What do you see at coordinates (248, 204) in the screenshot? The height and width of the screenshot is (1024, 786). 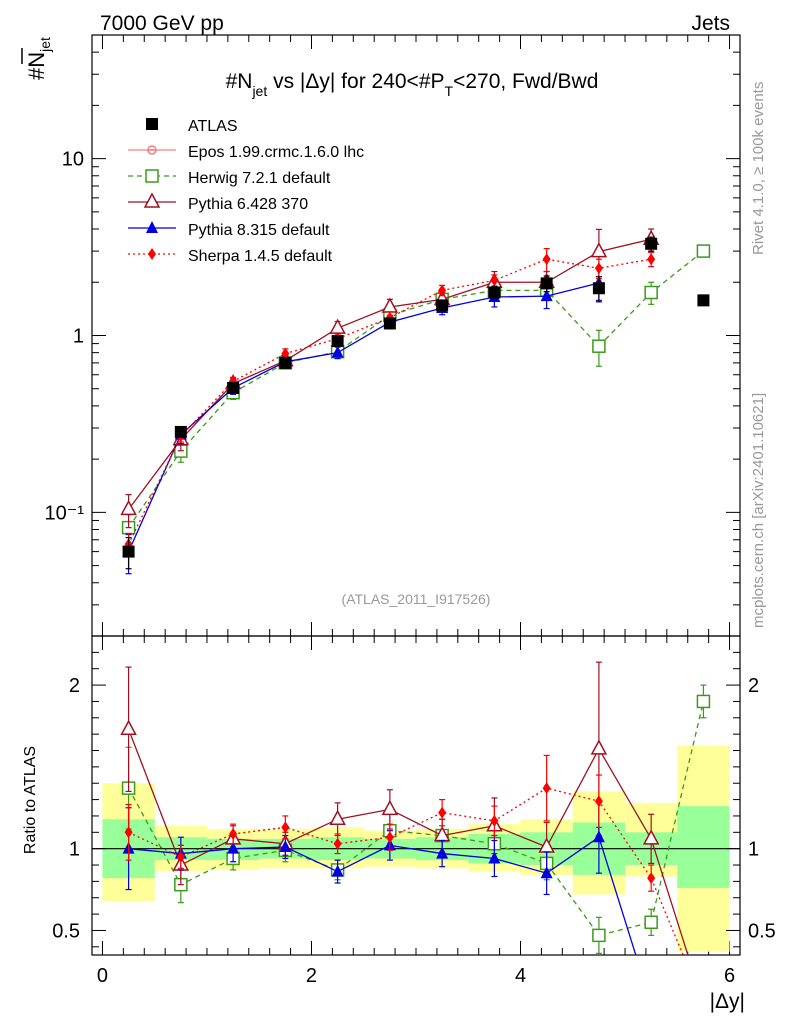 I see `legend-label: Pythia 6.428 370` at bounding box center [248, 204].